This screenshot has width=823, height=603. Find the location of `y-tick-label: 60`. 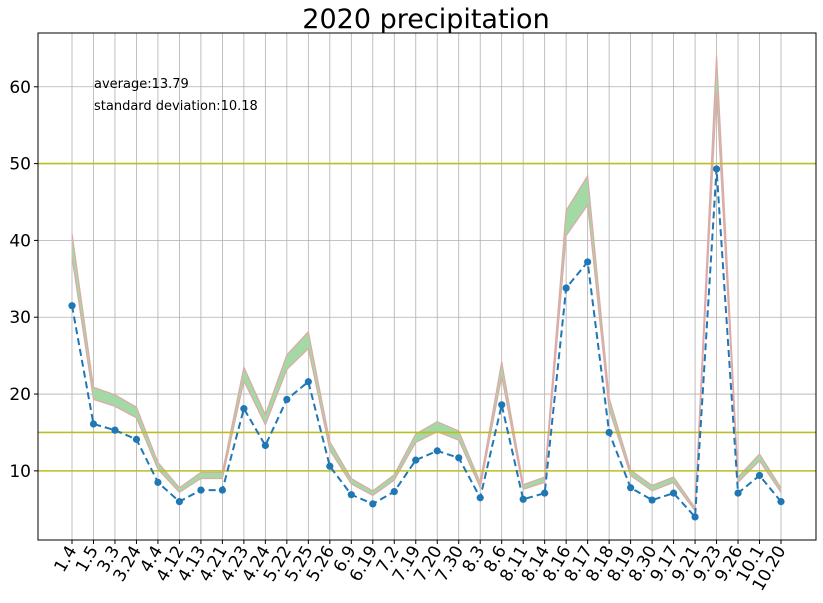

y-tick-label: 60 is located at coordinates (20, 88).